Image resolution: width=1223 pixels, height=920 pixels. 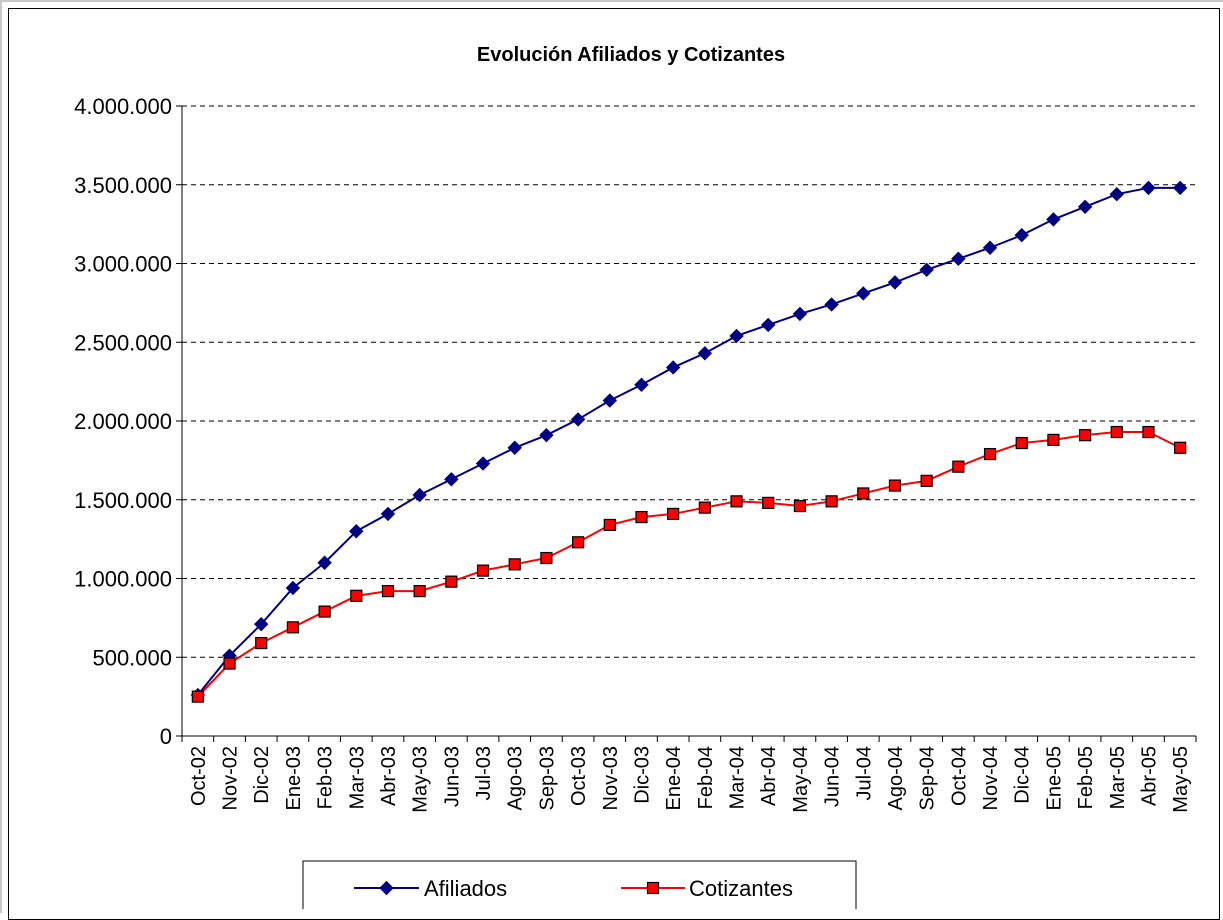 I want to click on x-tick-label: Mar-05, so click(x=1118, y=777).